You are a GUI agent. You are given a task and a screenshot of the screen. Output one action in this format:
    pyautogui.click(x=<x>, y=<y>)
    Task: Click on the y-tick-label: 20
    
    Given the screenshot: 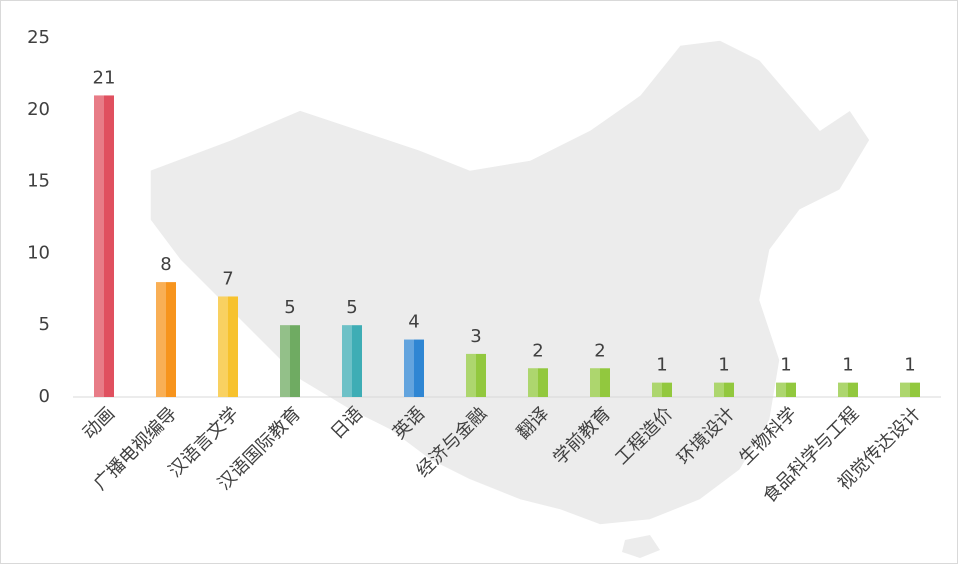 What is the action you would take?
    pyautogui.click(x=38, y=109)
    